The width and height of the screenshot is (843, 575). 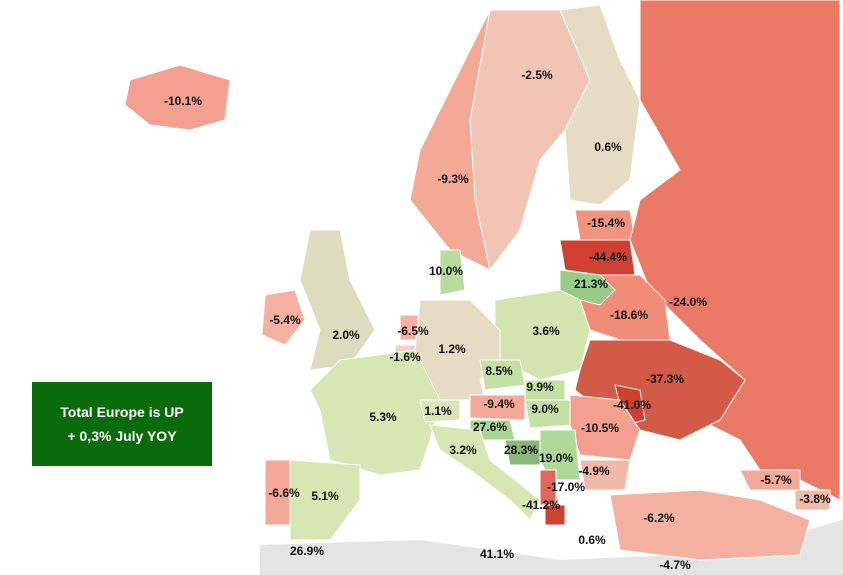 I want to click on region-label: -9.4%, so click(x=499, y=404).